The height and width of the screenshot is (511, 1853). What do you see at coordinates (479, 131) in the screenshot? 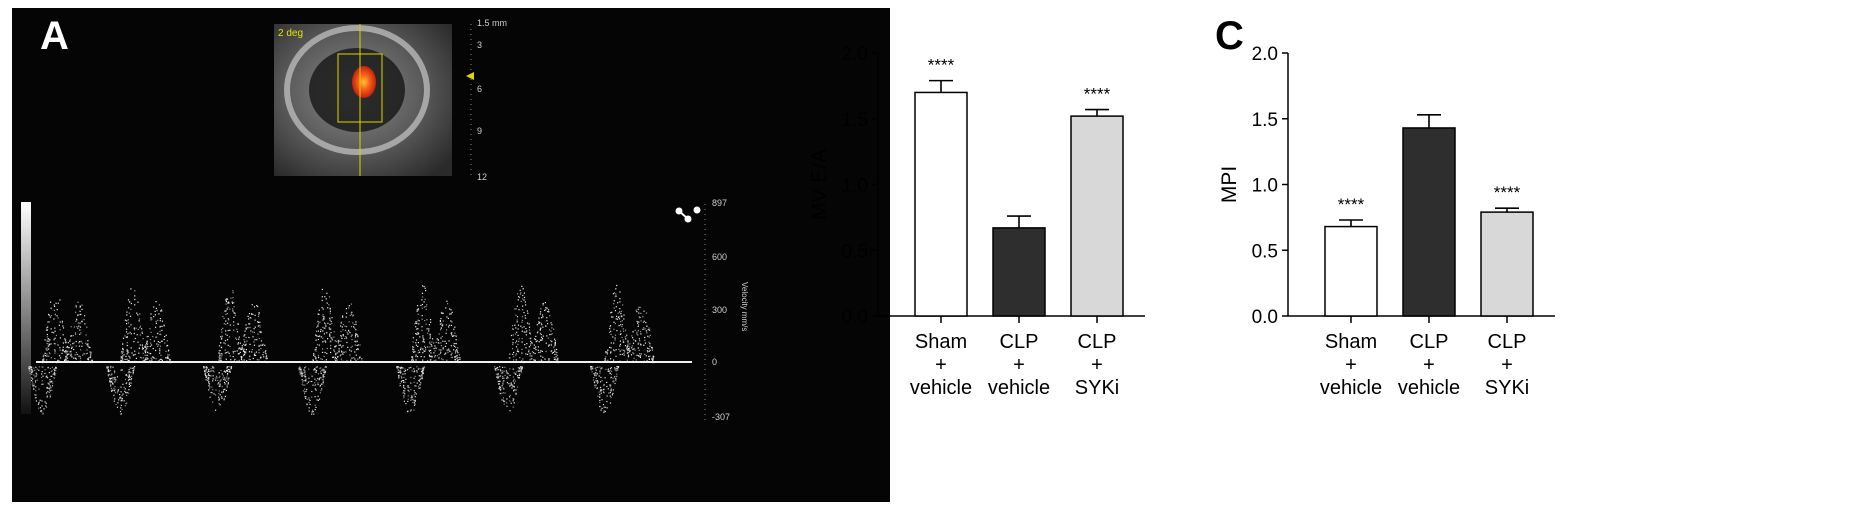
I see `depth-tick: 9` at bounding box center [479, 131].